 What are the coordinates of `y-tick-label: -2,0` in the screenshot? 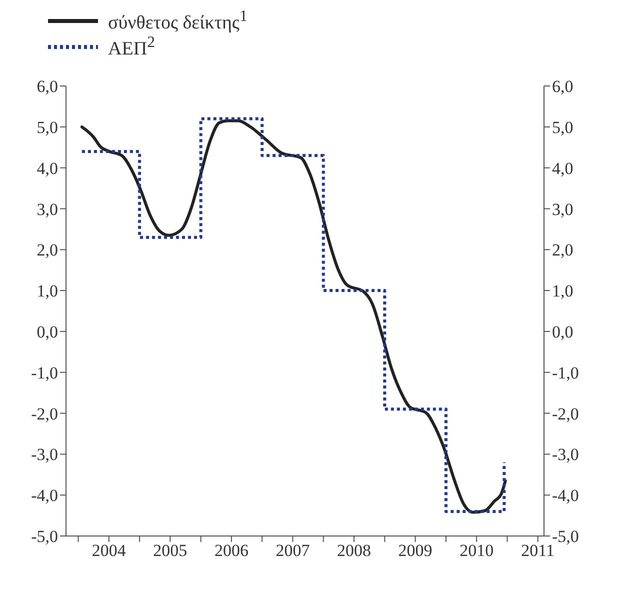 It's located at (44, 414).